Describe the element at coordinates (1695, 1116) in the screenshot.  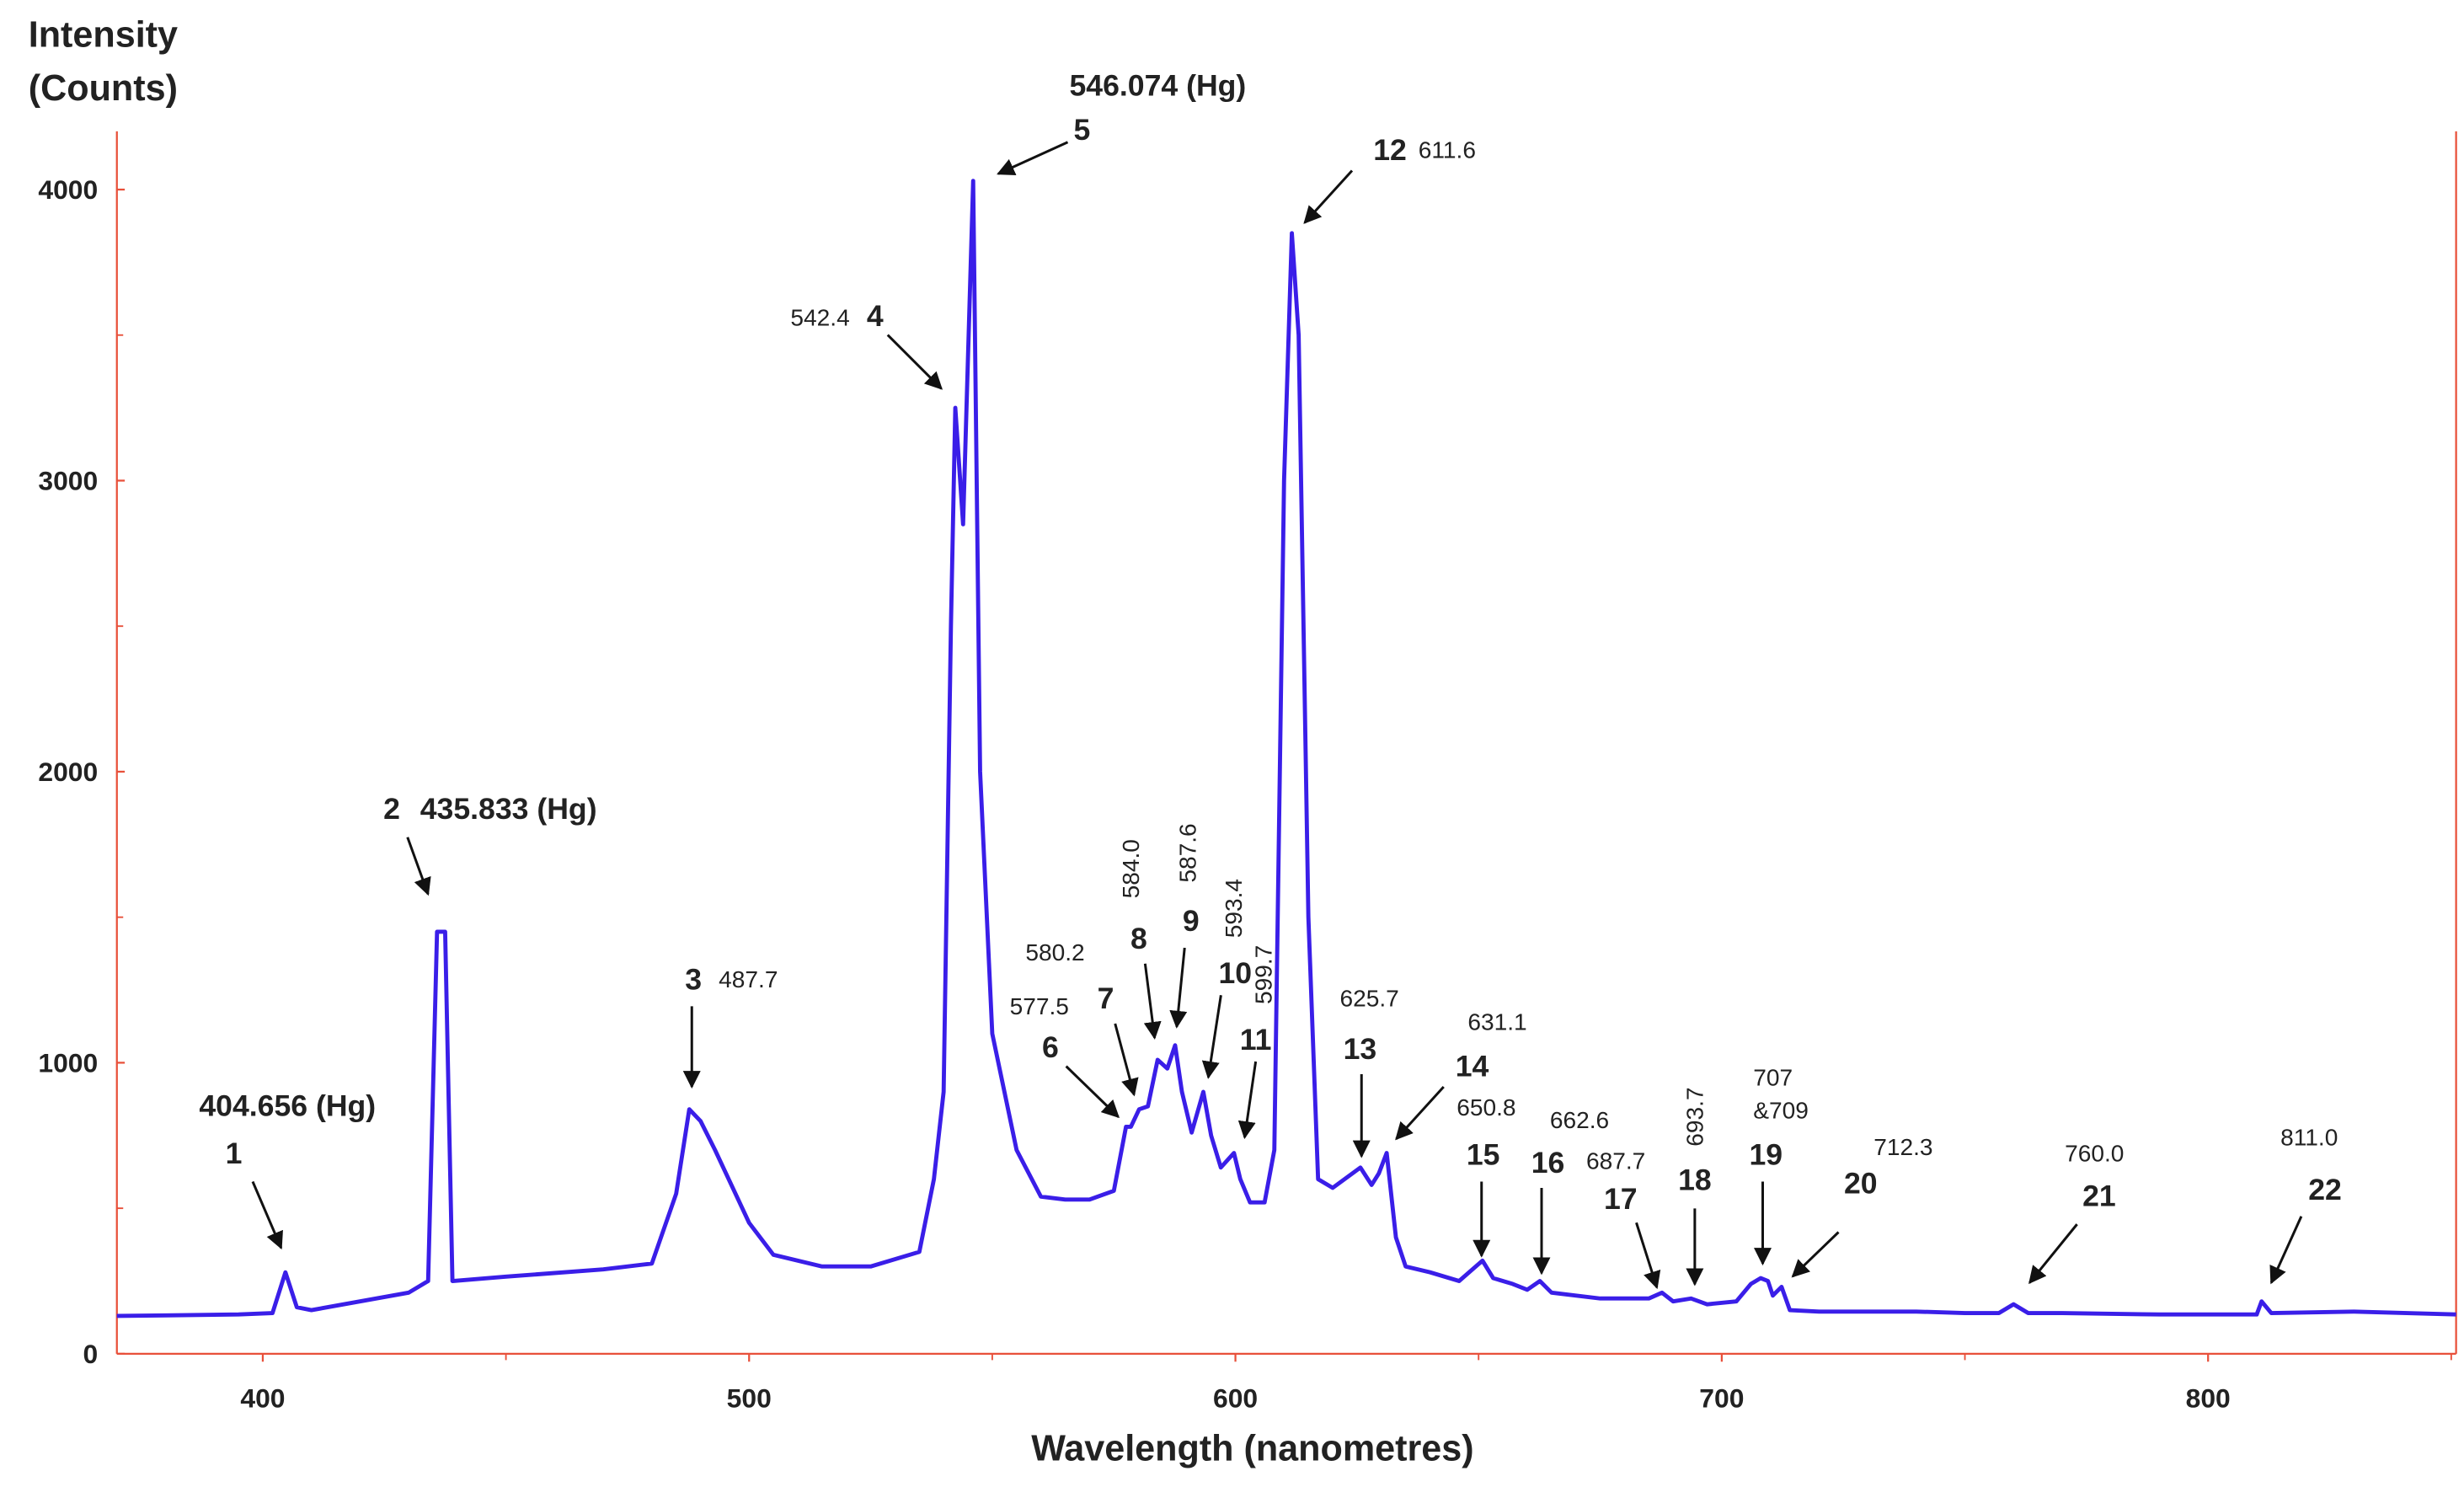
I see `peak-wavelength: 693.7` at that location.